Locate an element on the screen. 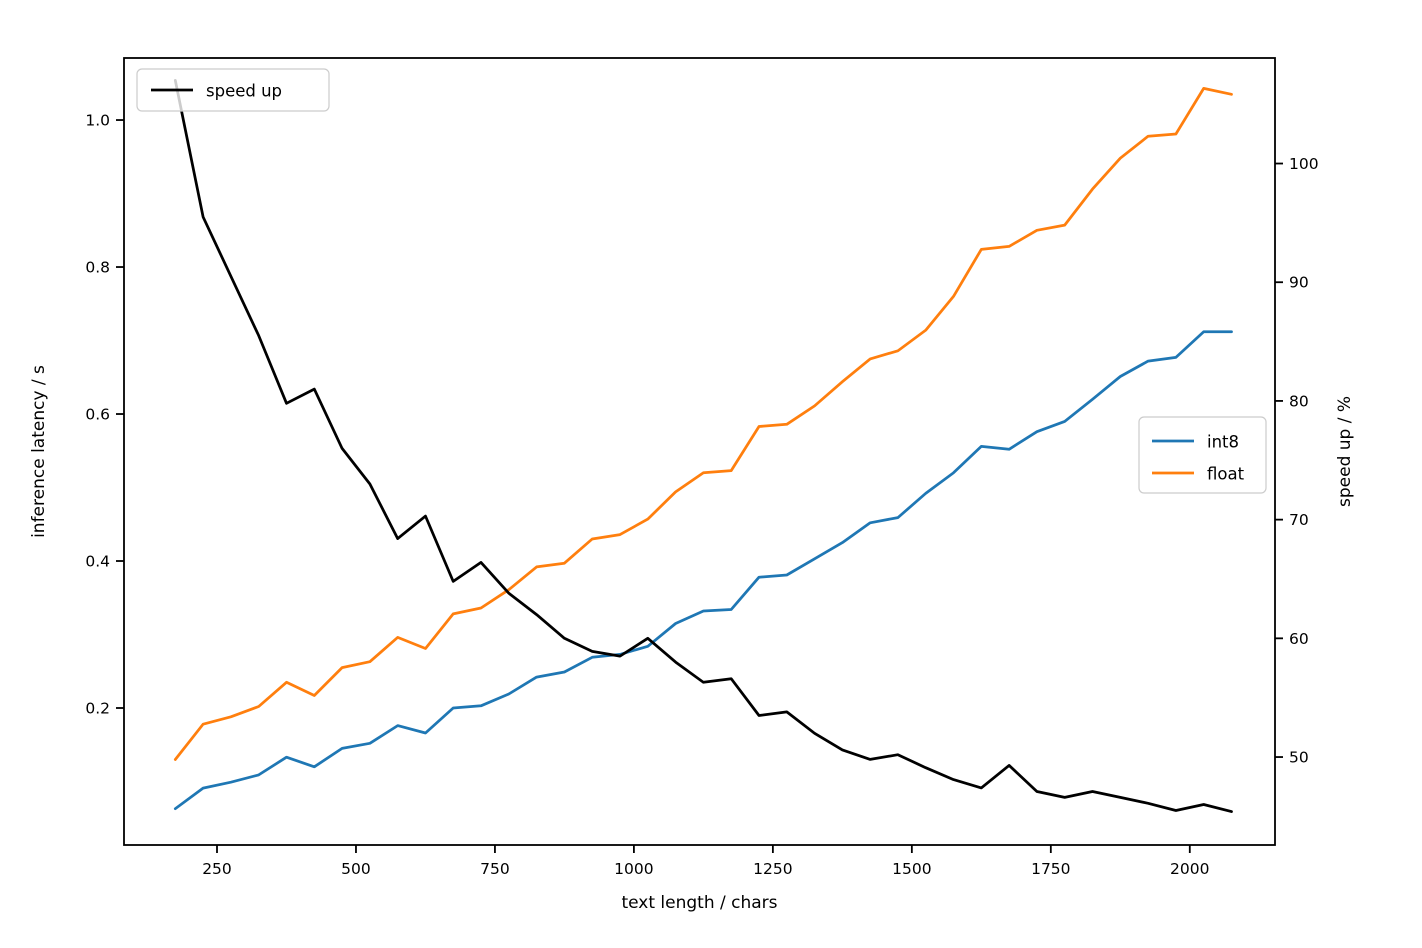 Image resolution: width=1422 pixels, height=948 pixels. right-y-tick-label: 70 is located at coordinates (1299, 520).